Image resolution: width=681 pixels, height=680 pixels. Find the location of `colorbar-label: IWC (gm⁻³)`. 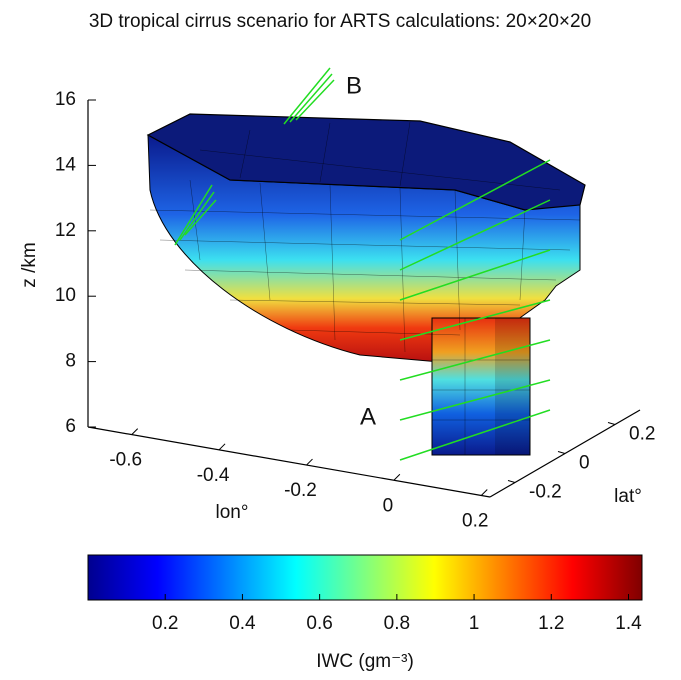

colorbar-label: IWC (gm⁻³) is located at coordinates (365, 661).